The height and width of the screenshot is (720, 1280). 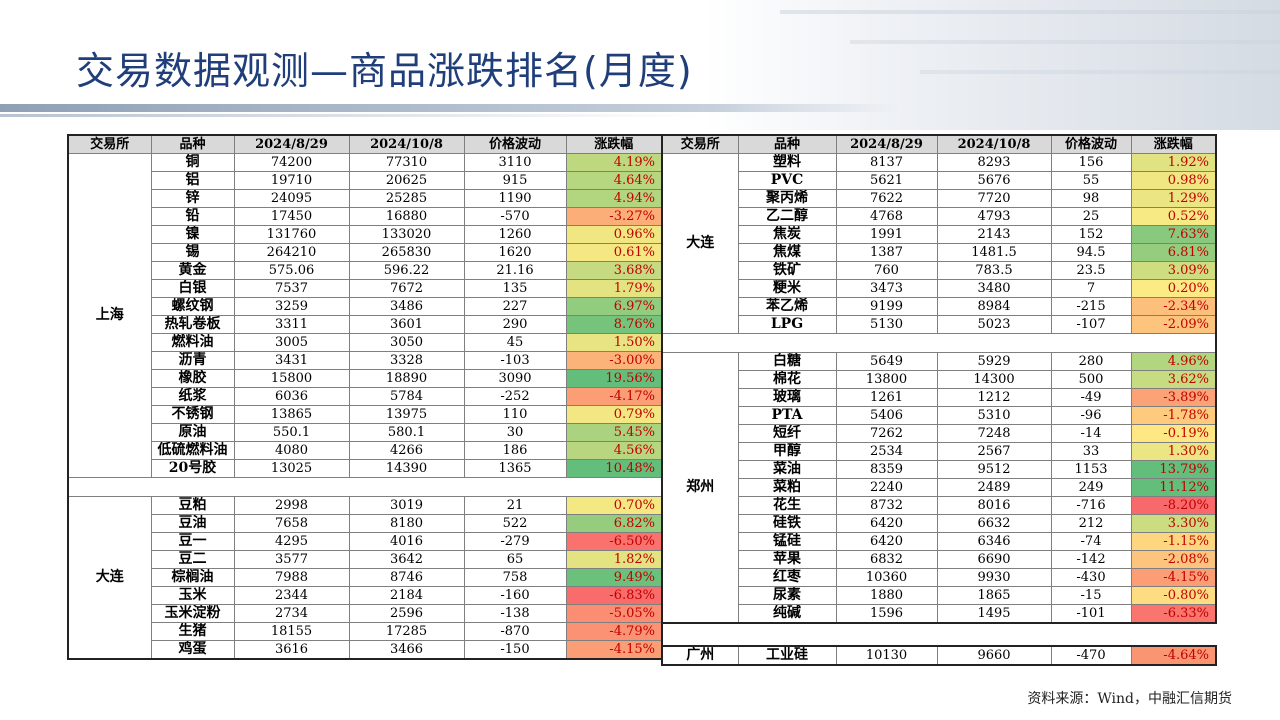 I want to click on price-end: 5784, so click(x=406, y=396).